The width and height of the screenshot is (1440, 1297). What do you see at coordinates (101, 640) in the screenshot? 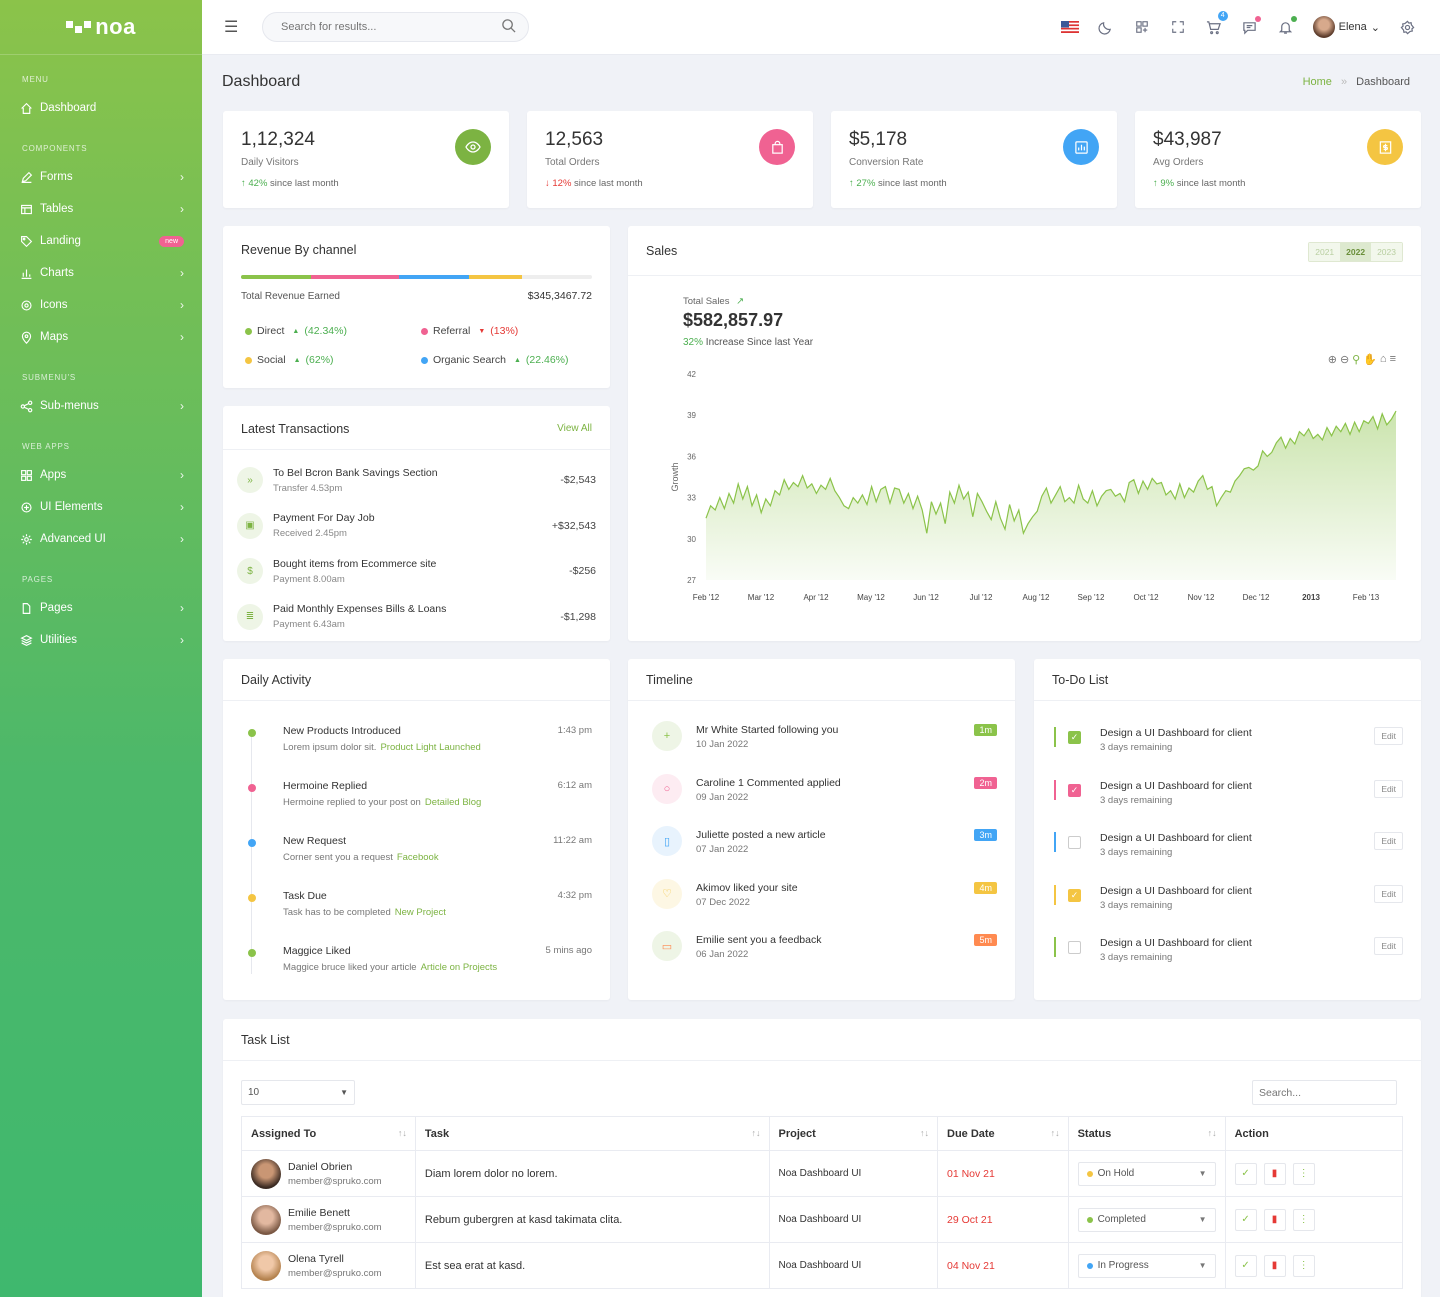
I see `sidebar-item-utilities: Utilities ›` at bounding box center [101, 640].